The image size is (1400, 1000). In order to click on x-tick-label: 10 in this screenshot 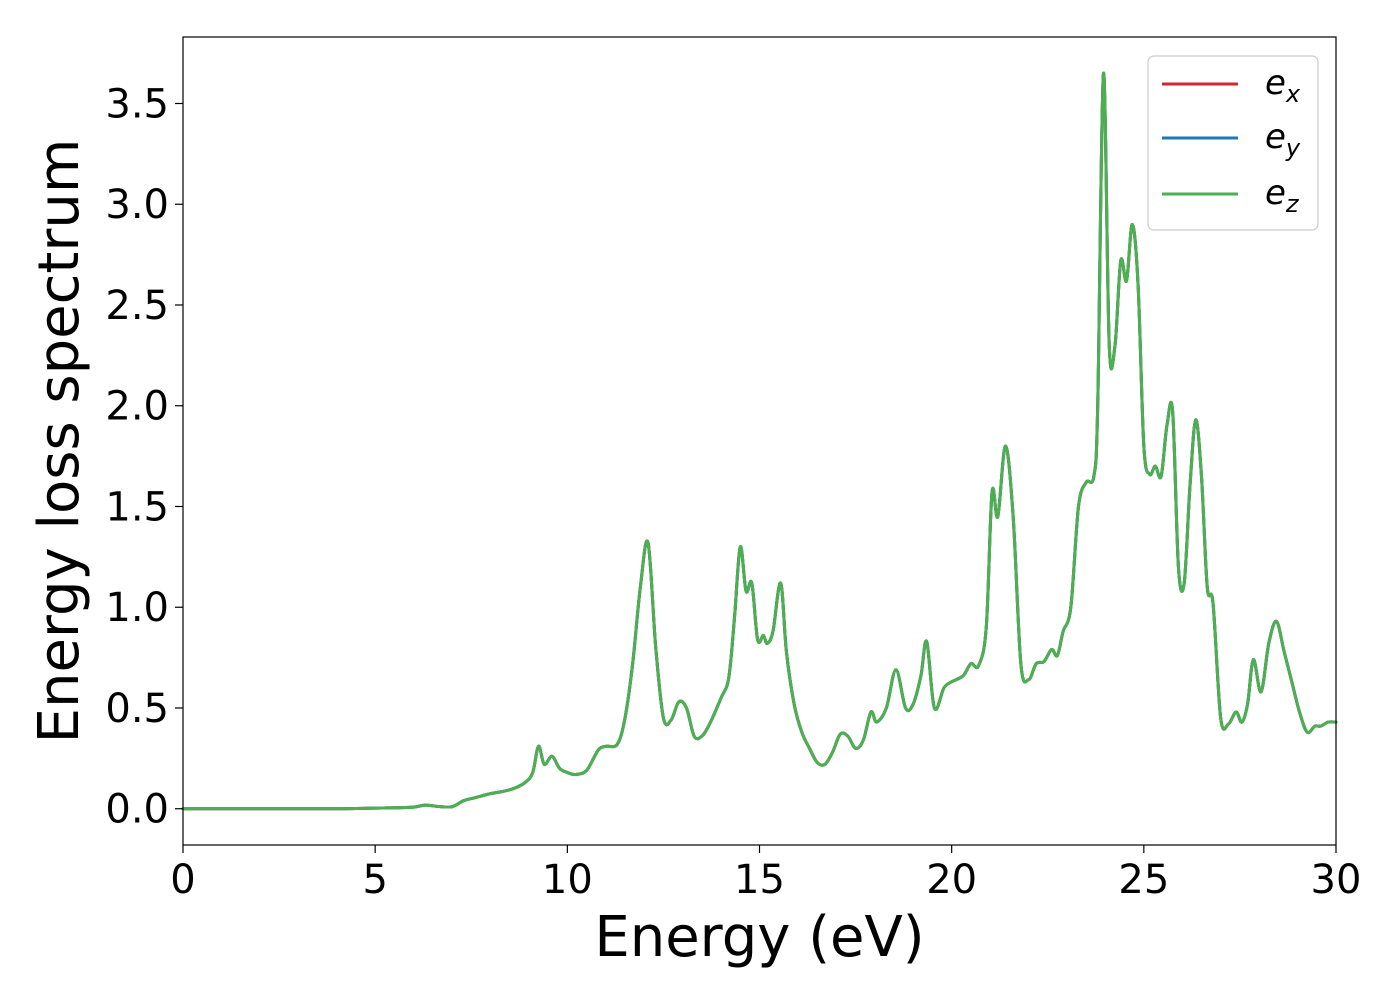, I will do `click(567, 880)`.